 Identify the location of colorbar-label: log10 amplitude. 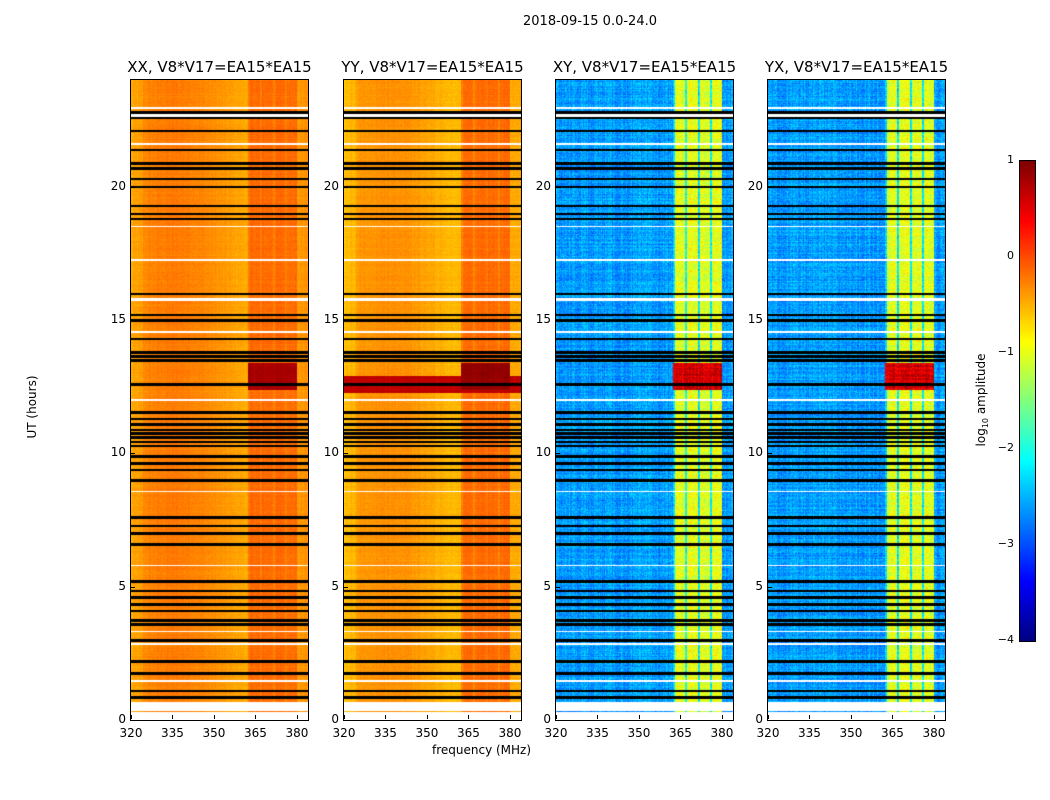
(982, 400).